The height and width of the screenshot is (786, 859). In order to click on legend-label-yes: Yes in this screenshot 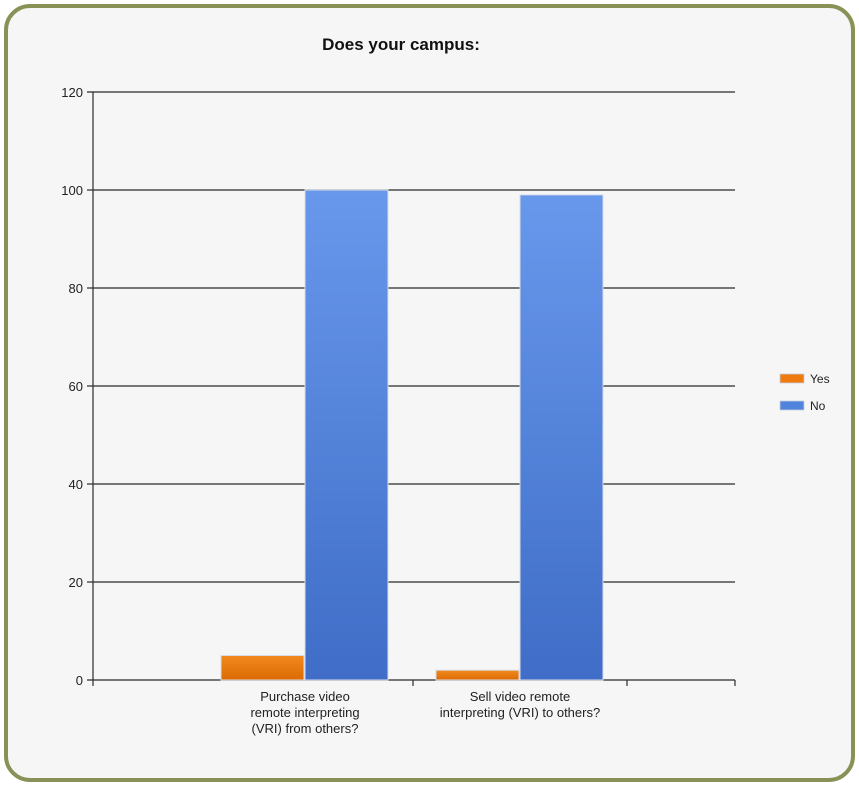, I will do `click(820, 379)`.